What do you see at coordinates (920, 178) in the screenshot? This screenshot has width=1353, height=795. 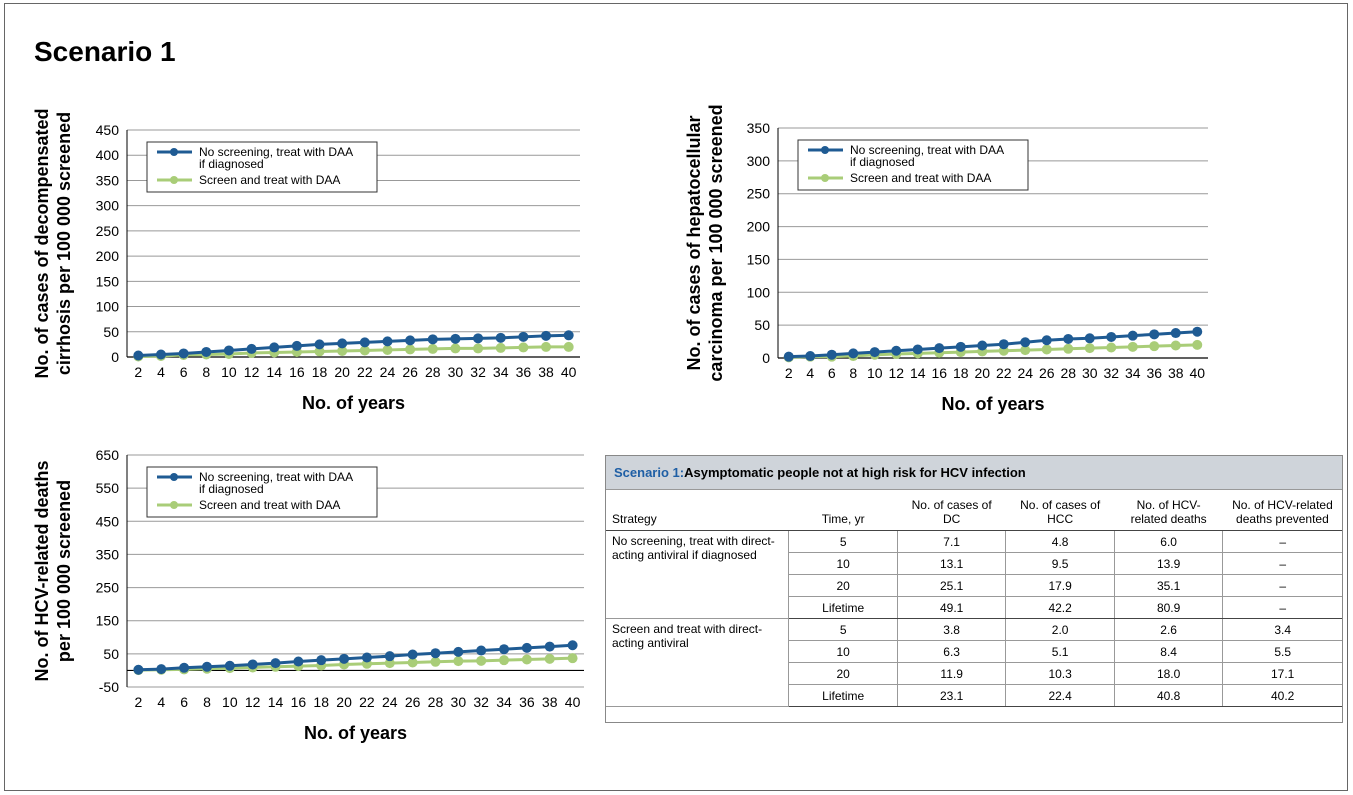 I see `legend-label: Screen and treat with DAA` at bounding box center [920, 178].